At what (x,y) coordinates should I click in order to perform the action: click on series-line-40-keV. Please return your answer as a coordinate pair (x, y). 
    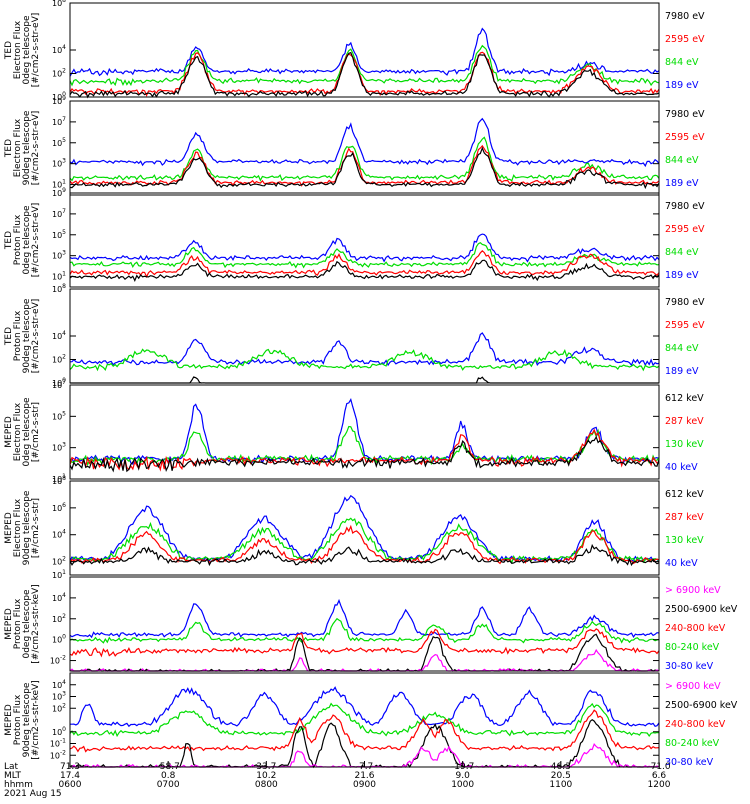
    Looking at the image, I should click on (364, 528).